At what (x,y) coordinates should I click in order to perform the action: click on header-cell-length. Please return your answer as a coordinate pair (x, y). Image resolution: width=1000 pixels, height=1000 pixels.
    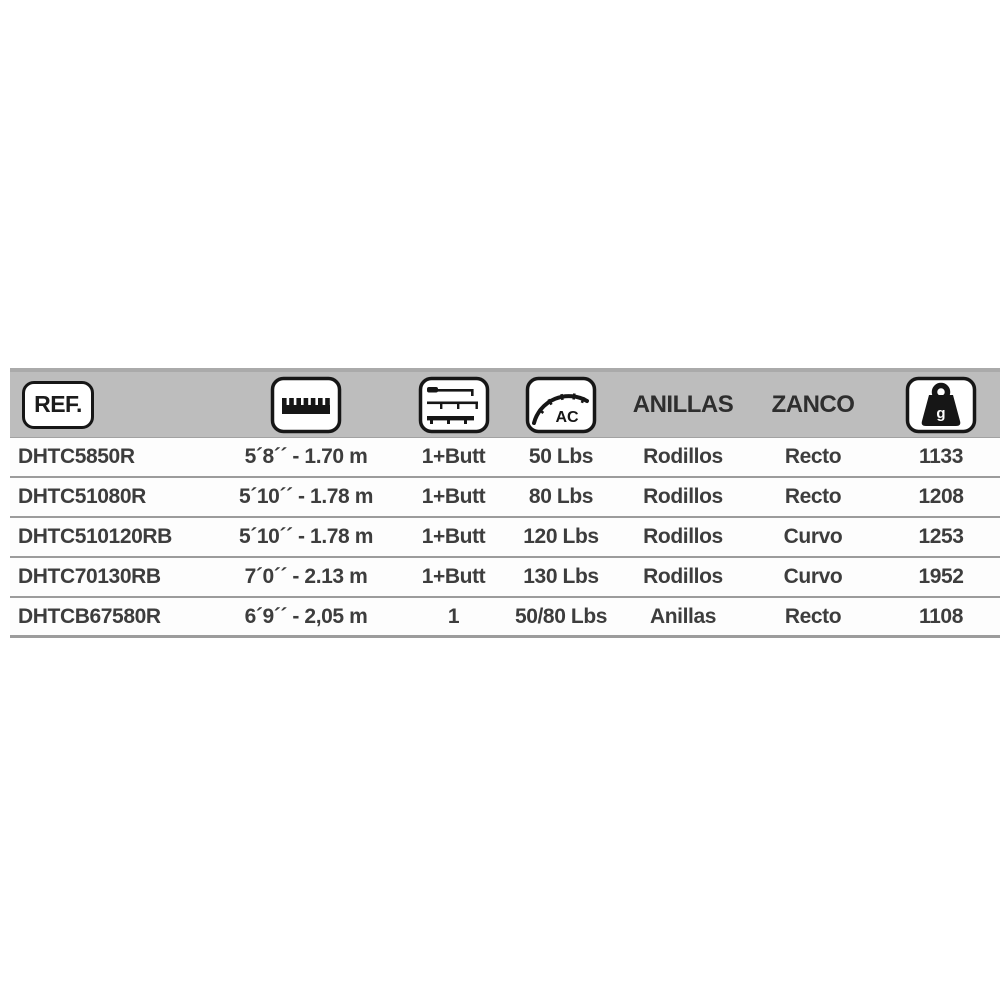
    Looking at the image, I should click on (306, 404).